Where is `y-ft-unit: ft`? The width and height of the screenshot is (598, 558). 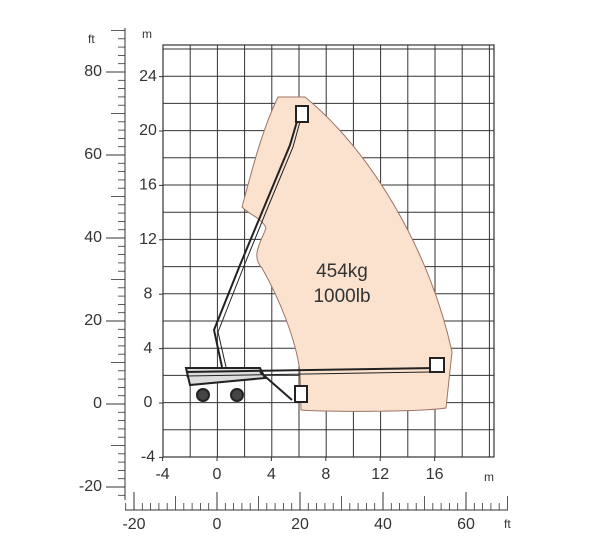
y-ft-unit: ft is located at coordinates (91, 39).